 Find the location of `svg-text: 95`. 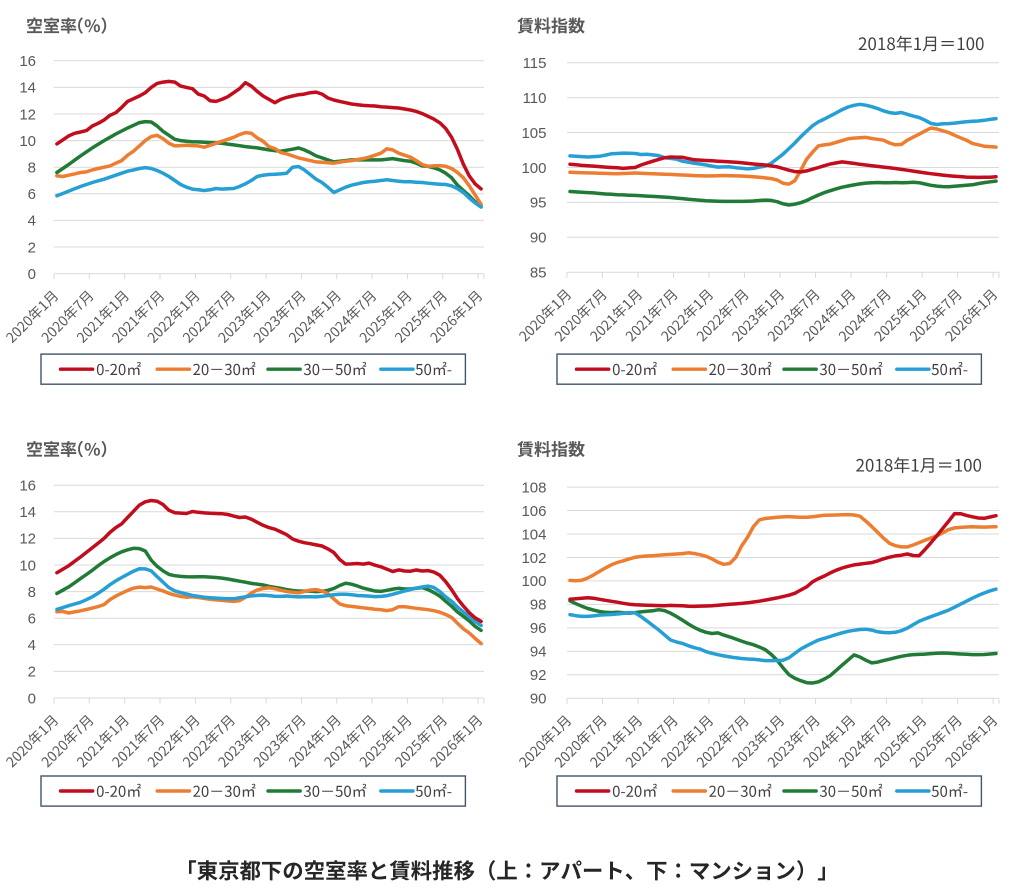

svg-text: 95 is located at coordinates (538, 203).